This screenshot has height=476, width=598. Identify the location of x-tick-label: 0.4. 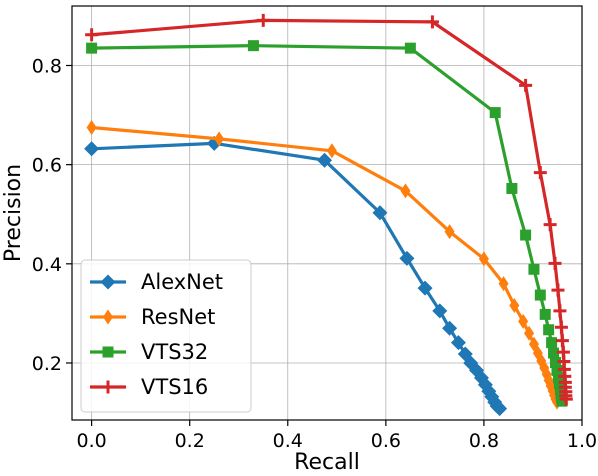
(288, 441).